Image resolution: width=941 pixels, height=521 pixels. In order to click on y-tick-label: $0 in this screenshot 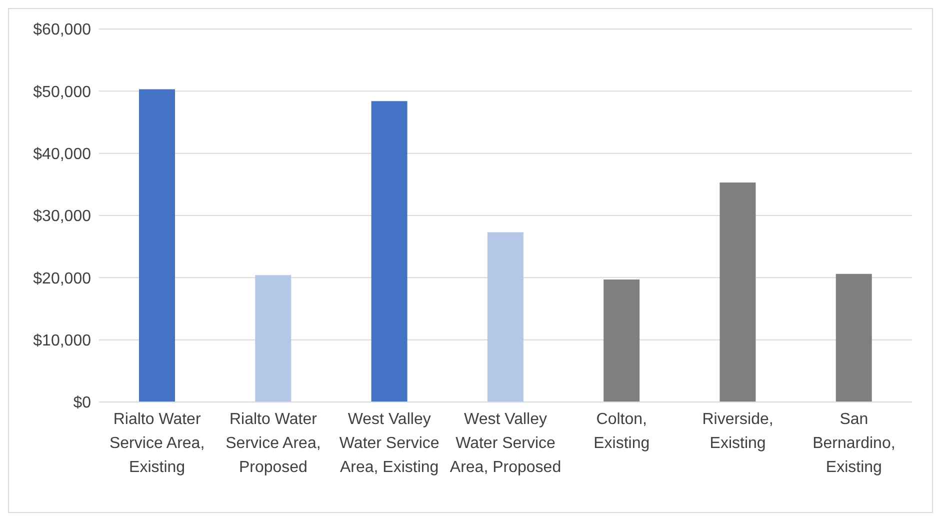, I will do `click(82, 403)`.